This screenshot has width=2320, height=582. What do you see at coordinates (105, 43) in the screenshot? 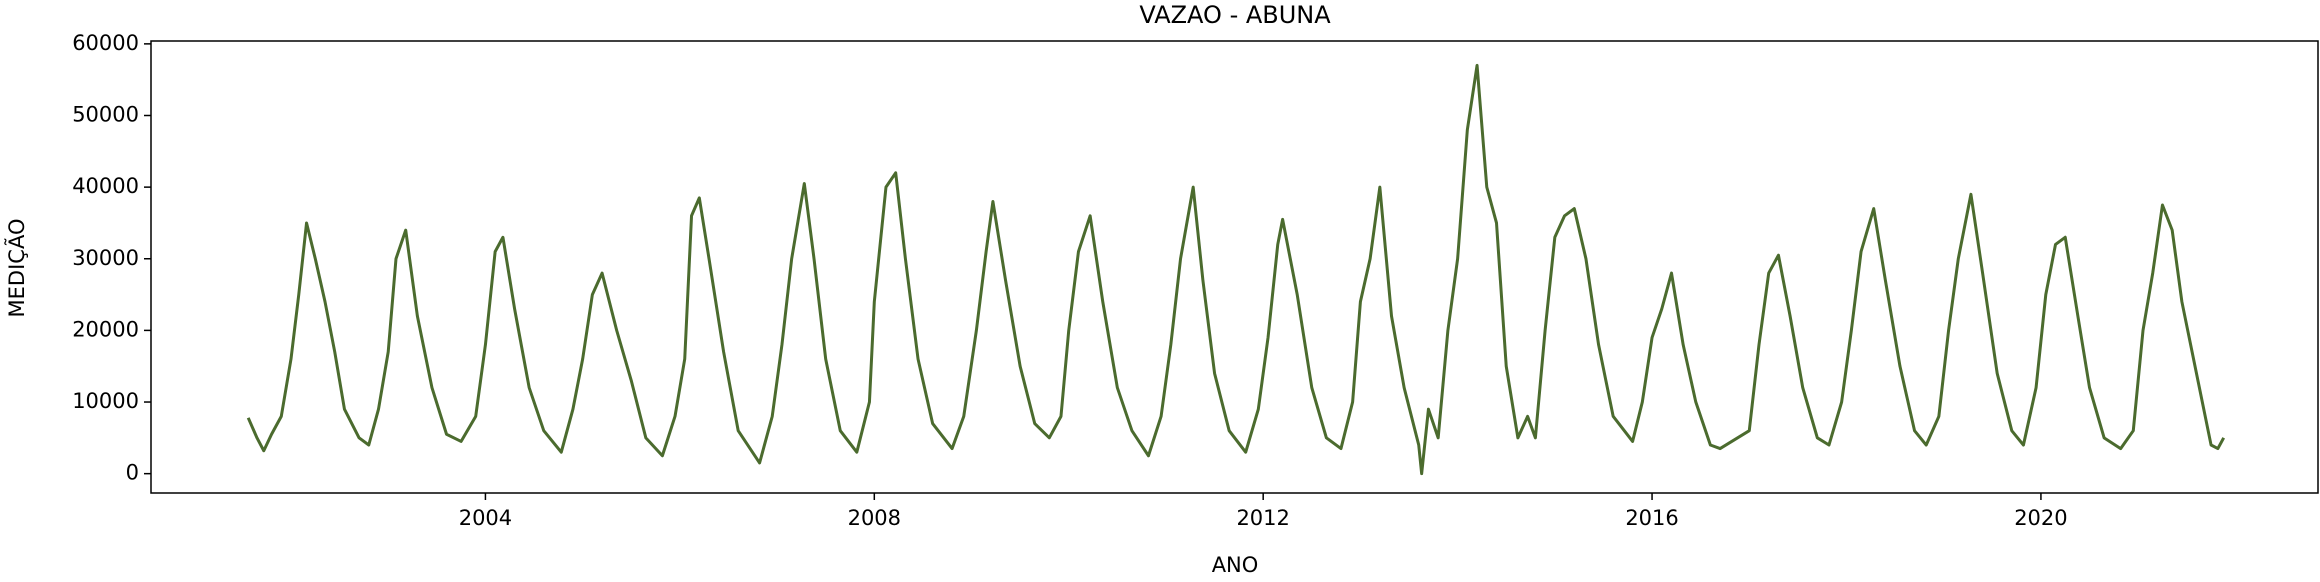
I see `y-tick-label: 60000` at bounding box center [105, 43].